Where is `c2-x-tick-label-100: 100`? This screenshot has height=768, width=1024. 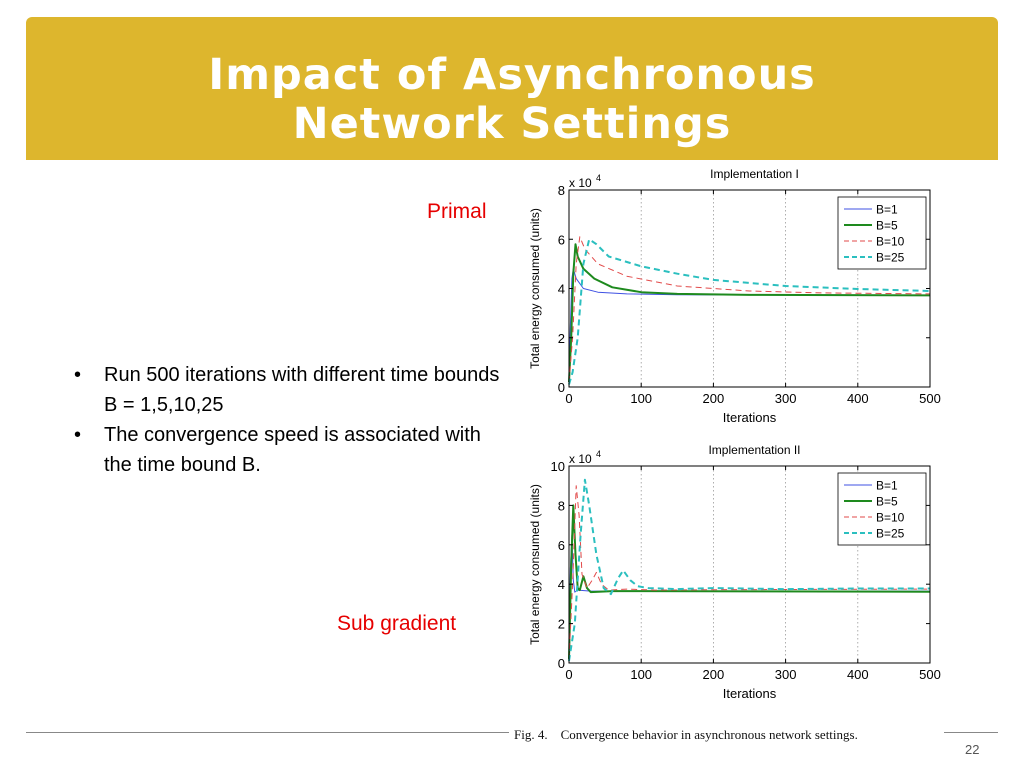
c2-x-tick-label-100: 100 is located at coordinates (641, 674).